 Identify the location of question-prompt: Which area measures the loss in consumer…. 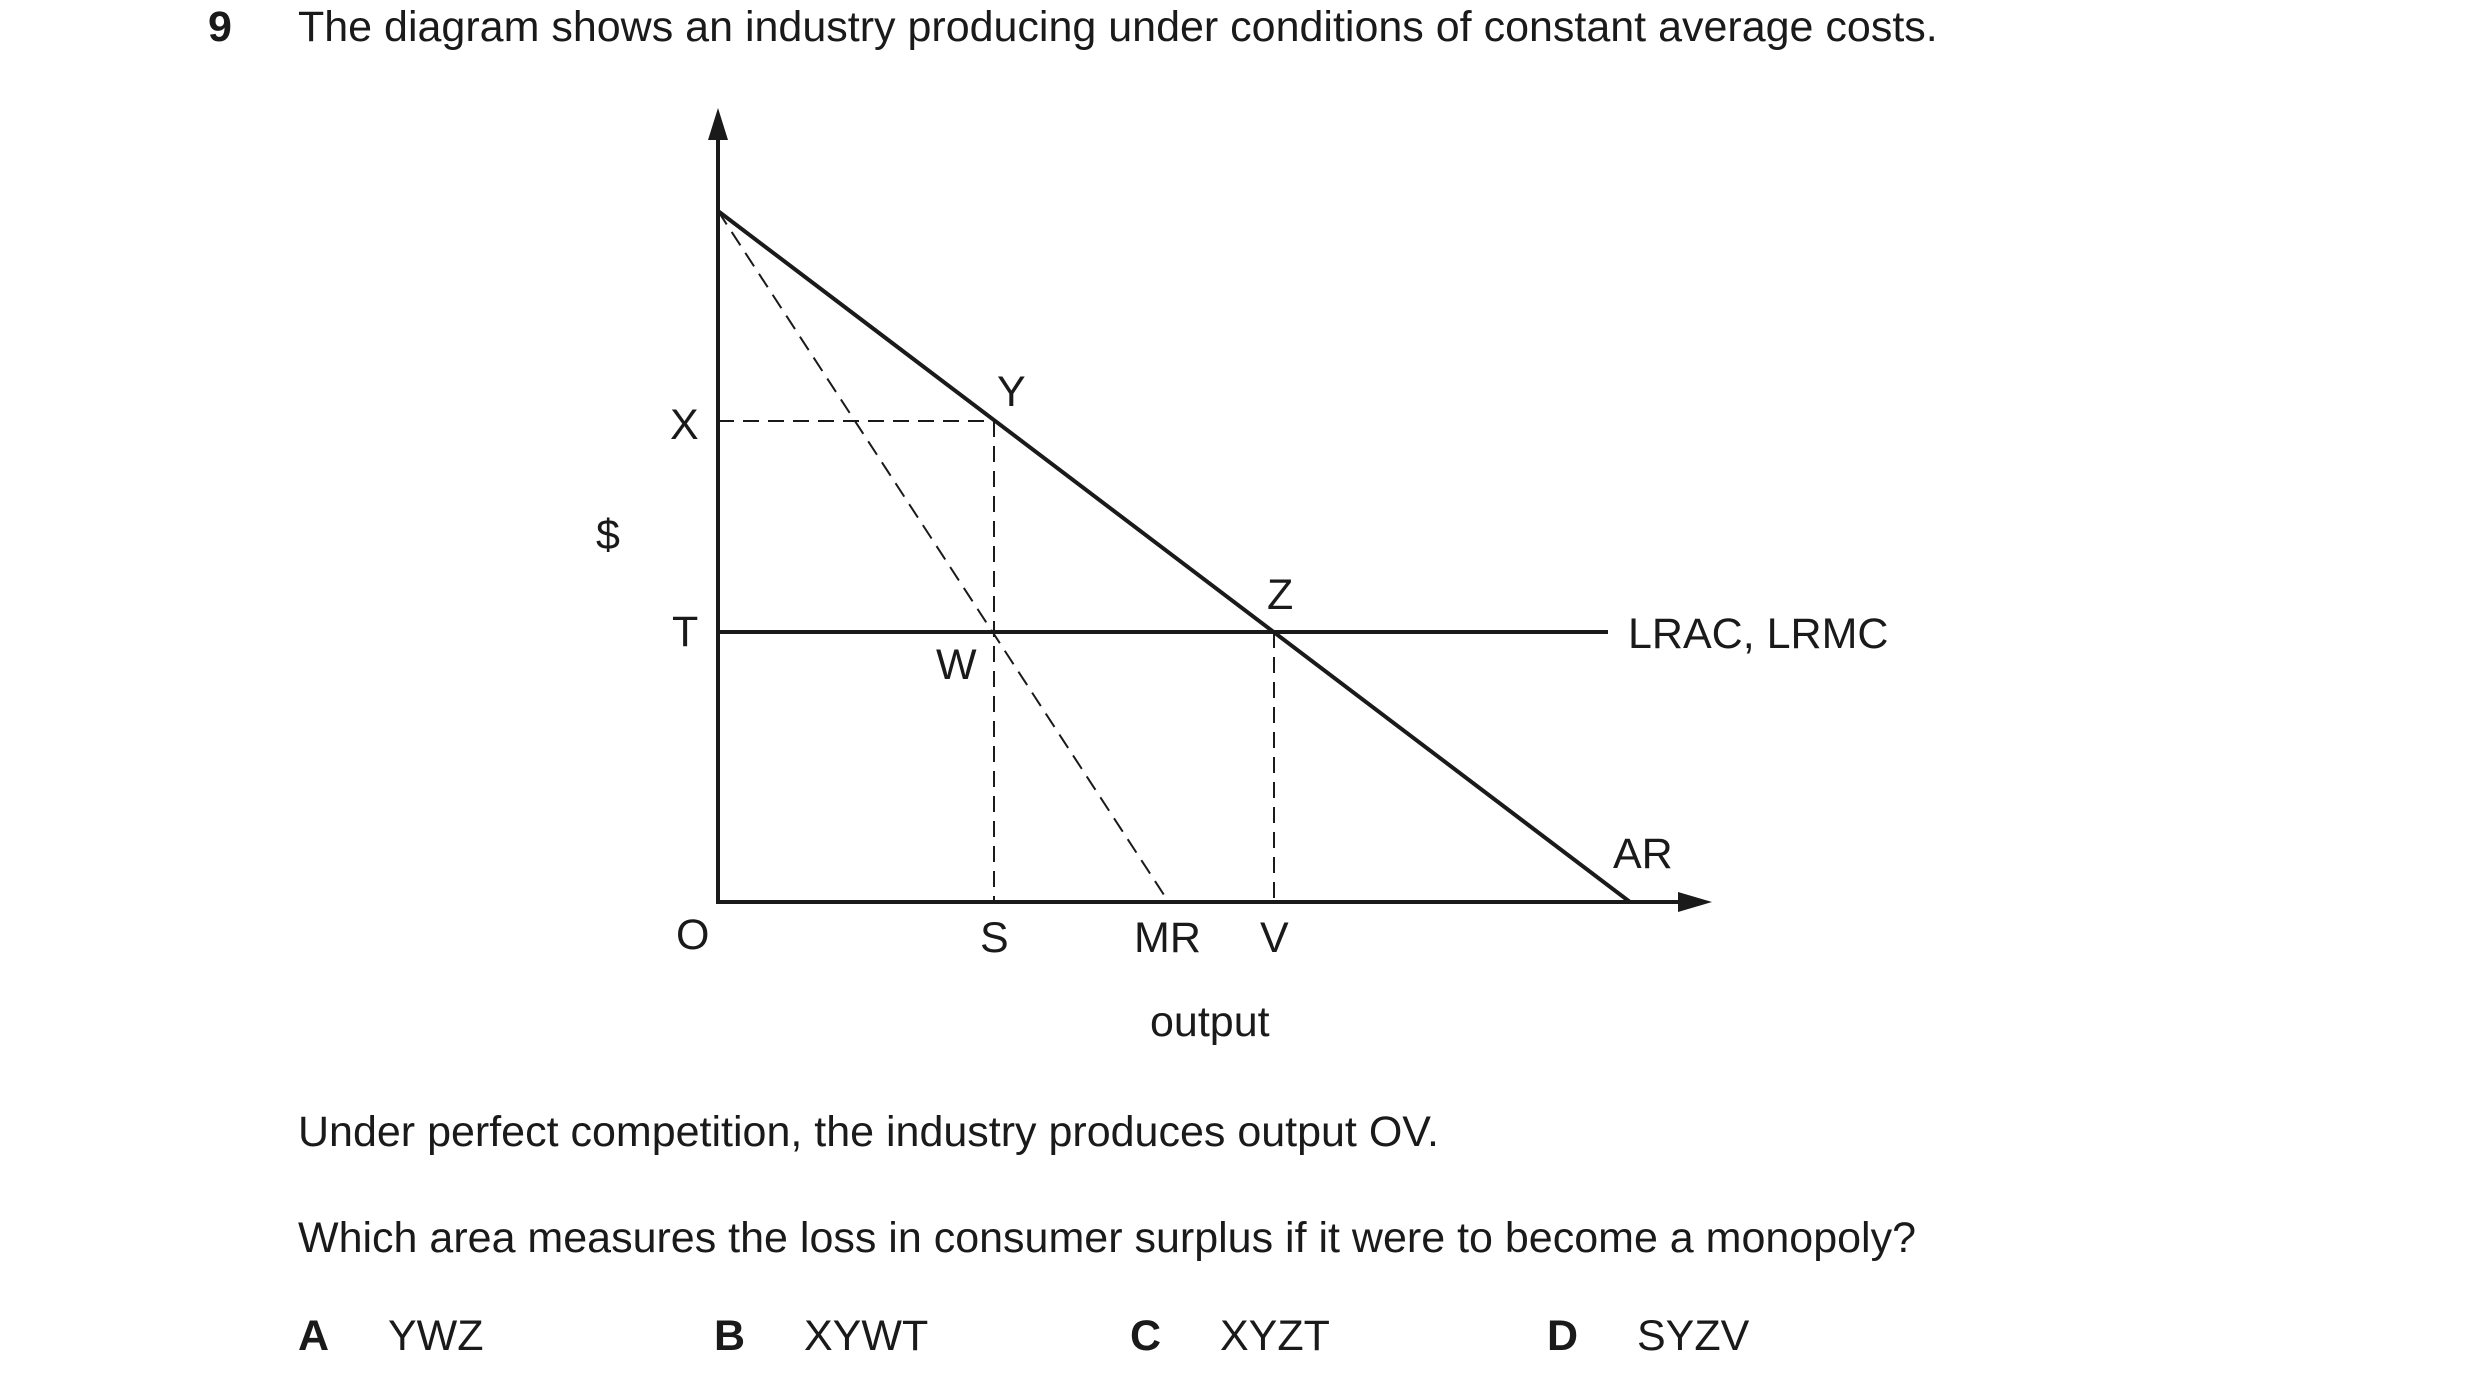
(1107, 1238).